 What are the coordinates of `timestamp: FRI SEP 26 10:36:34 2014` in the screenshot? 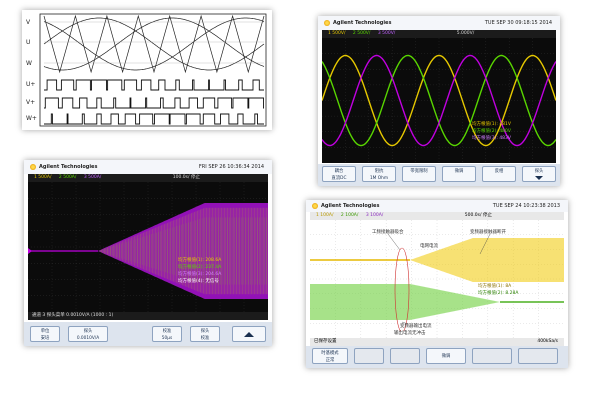 It's located at (231, 167).